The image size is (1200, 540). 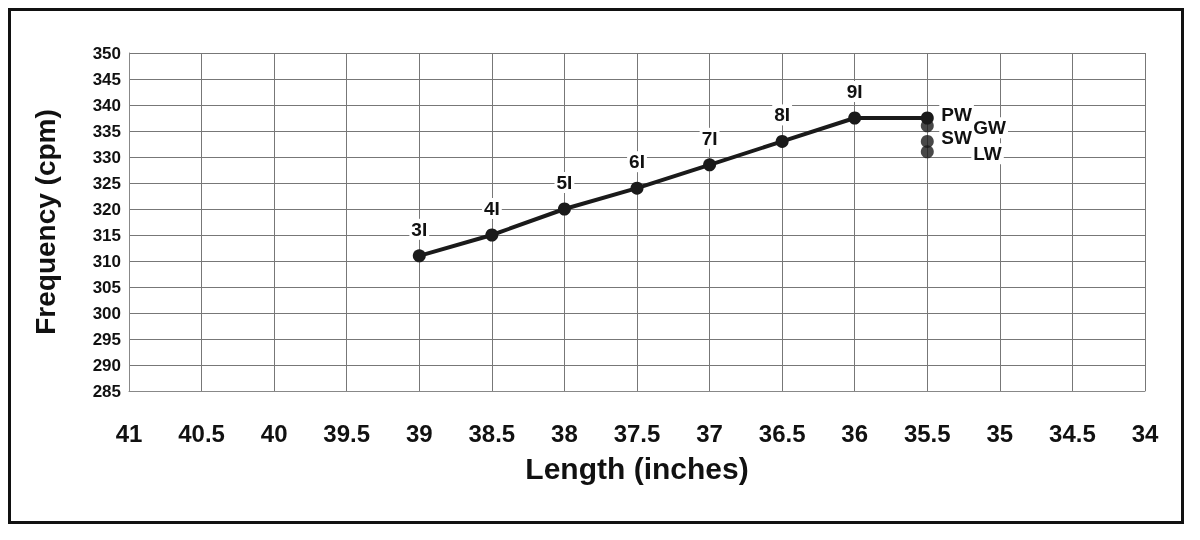 I want to click on annotation: SW, so click(x=956, y=137).